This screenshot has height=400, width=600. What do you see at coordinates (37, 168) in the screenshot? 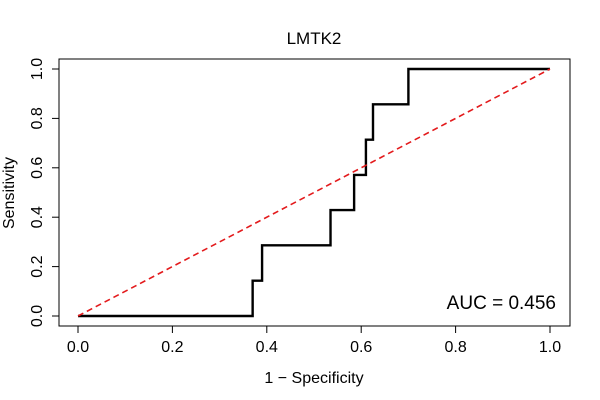
I see `y-tick-label-3: 0.6` at bounding box center [37, 168].